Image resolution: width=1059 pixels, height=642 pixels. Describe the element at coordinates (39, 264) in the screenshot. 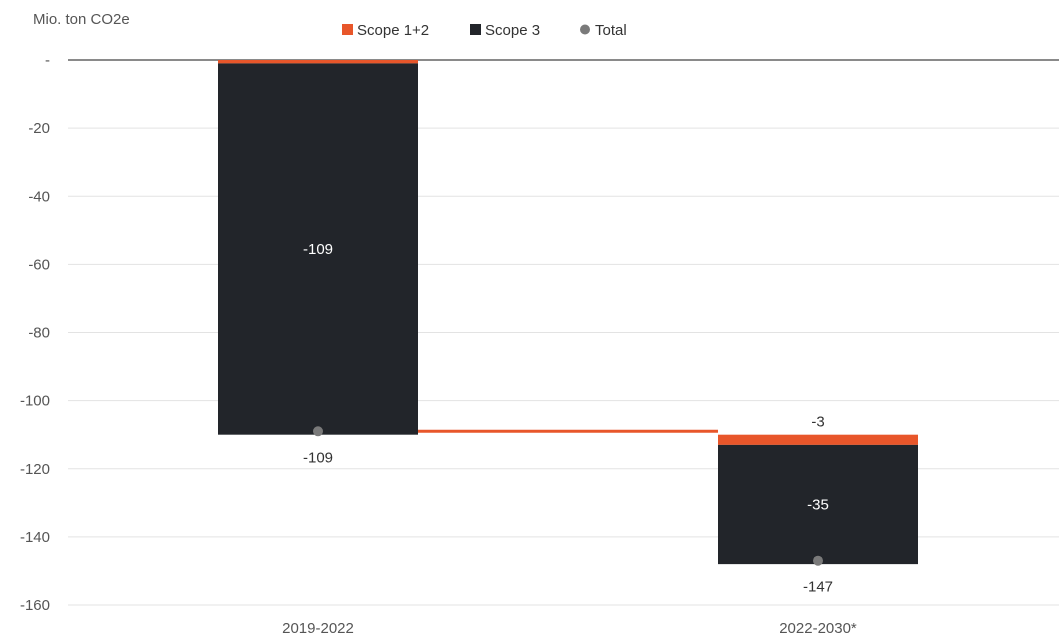

I see `y-tick-label: -60` at that location.